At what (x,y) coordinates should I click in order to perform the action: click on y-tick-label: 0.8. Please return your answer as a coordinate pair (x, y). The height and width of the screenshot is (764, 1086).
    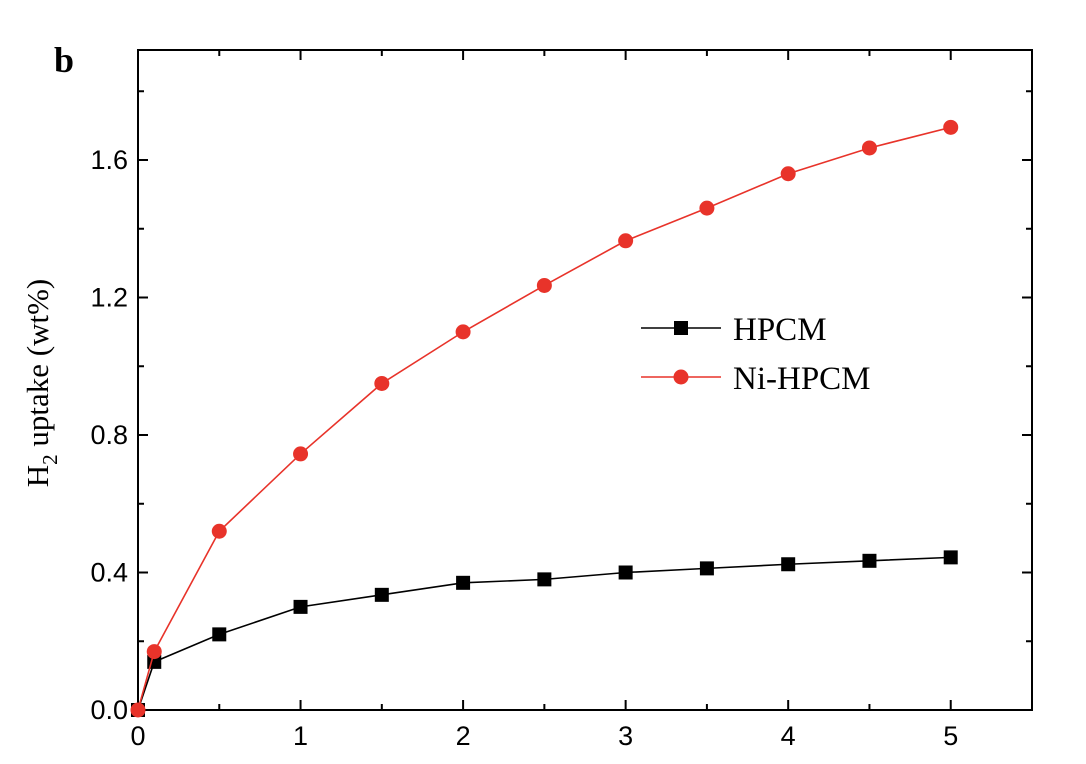
    Looking at the image, I should click on (109, 435).